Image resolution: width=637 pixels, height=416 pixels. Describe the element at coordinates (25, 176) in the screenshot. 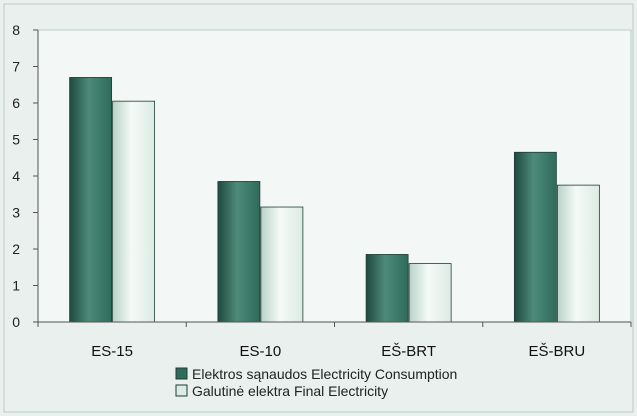

I see `y-axis: 0 1 2 3 4 5 6 7 8` at that location.